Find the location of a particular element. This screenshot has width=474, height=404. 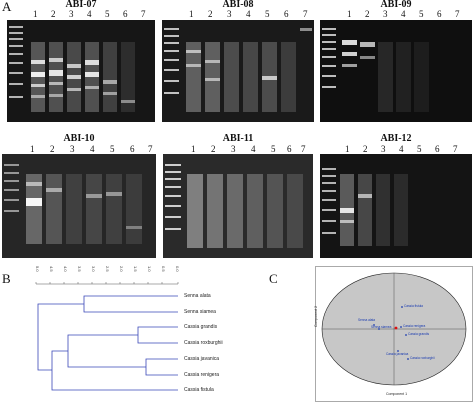

gel-panel-abi11: ABI-11 1 2 3 4 5 6 7 is located at coordinates (238, 196).